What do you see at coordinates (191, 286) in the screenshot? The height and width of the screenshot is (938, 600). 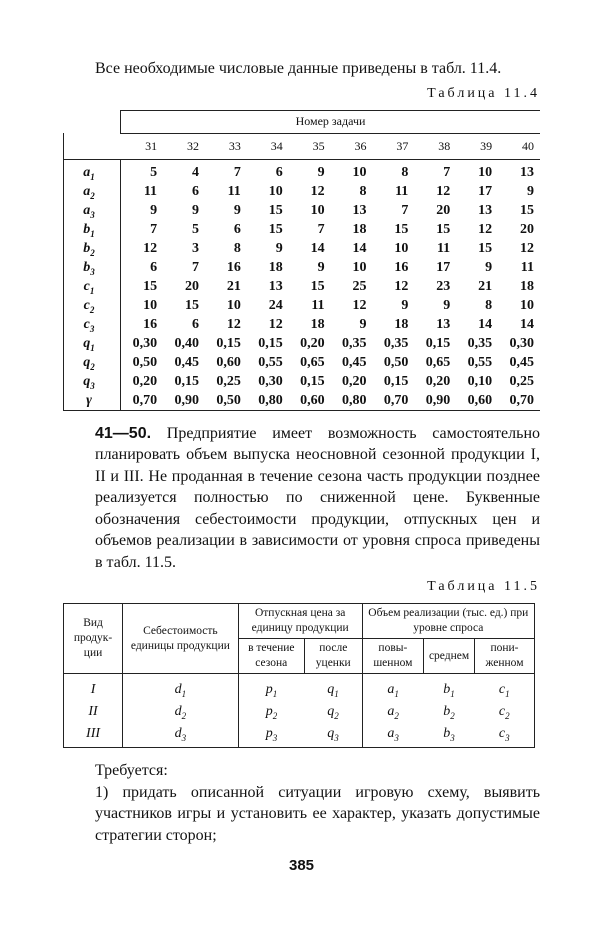 I see `table-cell: 20` at bounding box center [191, 286].